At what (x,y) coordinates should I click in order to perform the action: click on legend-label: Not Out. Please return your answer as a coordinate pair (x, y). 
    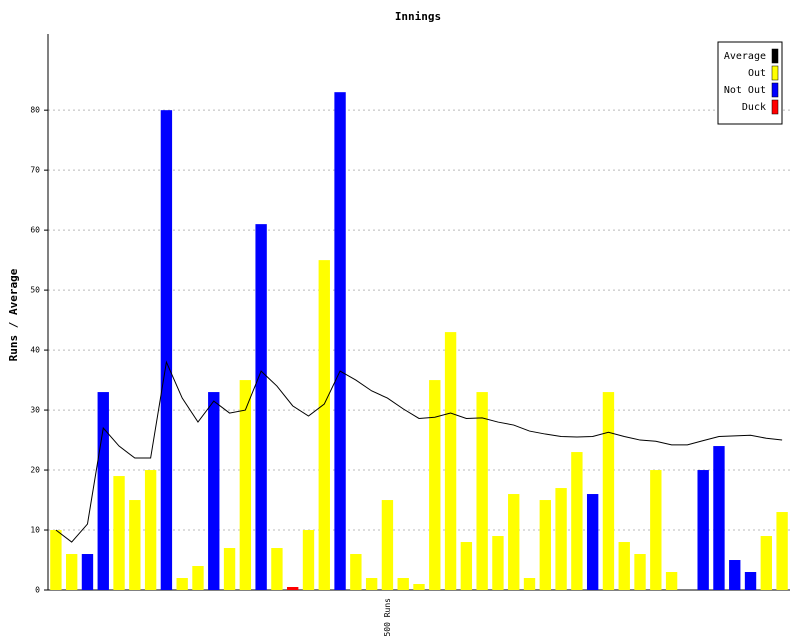
    Looking at the image, I should click on (745, 90).